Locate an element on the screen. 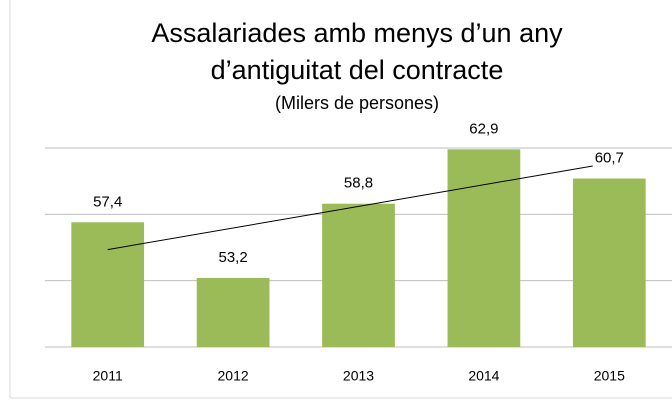 Image resolution: width=672 pixels, height=405 pixels. value-label: 60,7 is located at coordinates (609, 157).